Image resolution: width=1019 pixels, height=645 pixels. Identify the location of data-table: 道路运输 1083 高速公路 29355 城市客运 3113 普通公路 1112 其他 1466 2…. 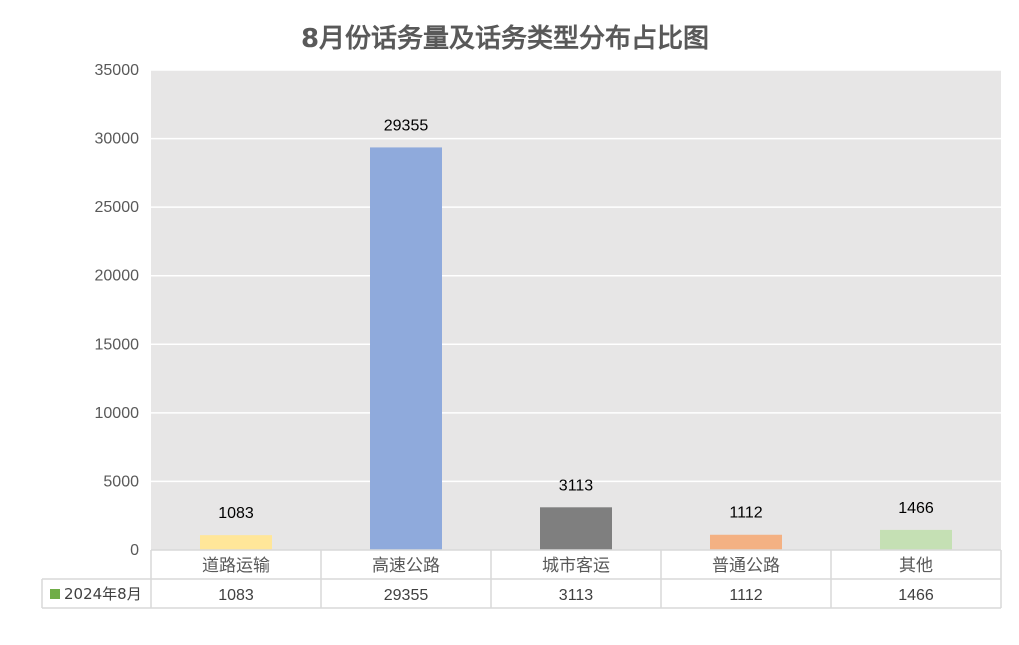
(521, 579).